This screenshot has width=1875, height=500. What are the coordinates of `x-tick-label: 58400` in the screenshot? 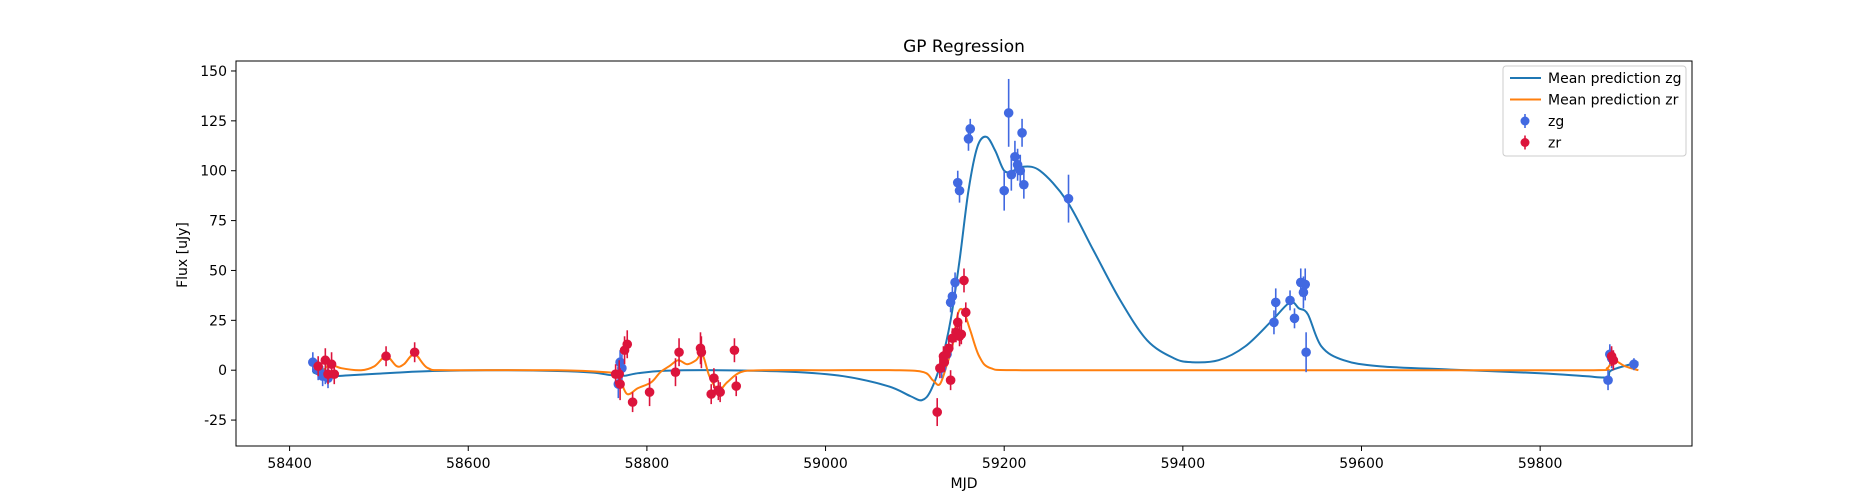 It's located at (289, 464).